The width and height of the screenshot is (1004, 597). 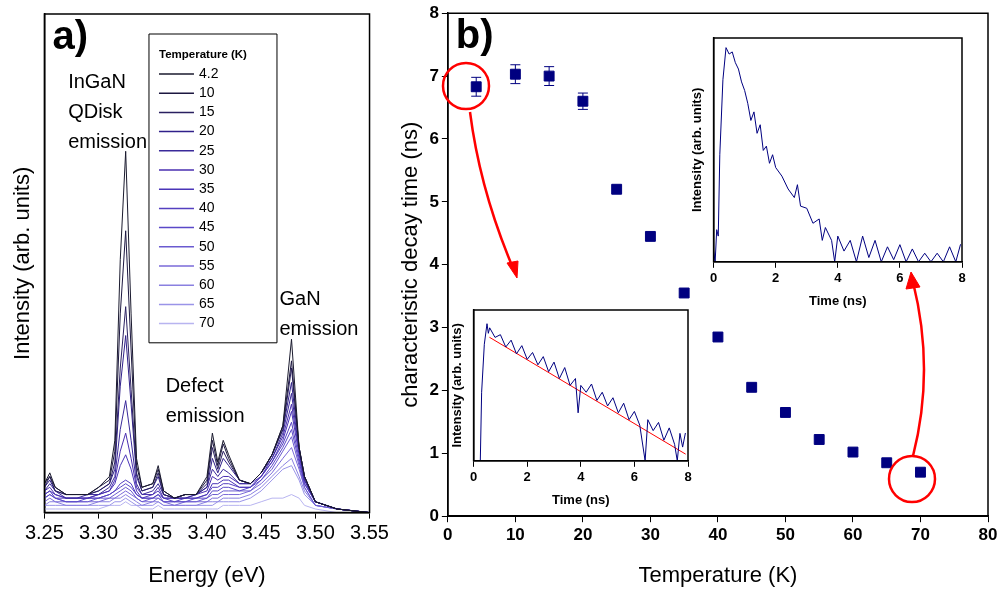 What do you see at coordinates (206, 245) in the screenshot?
I see `legend-label: 50` at bounding box center [206, 245].